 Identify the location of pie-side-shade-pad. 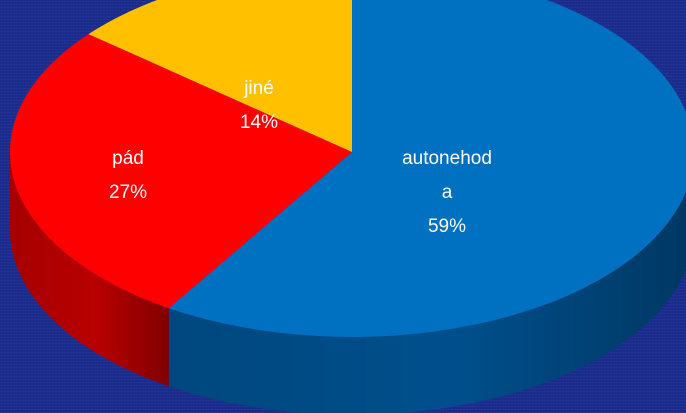
(89, 269).